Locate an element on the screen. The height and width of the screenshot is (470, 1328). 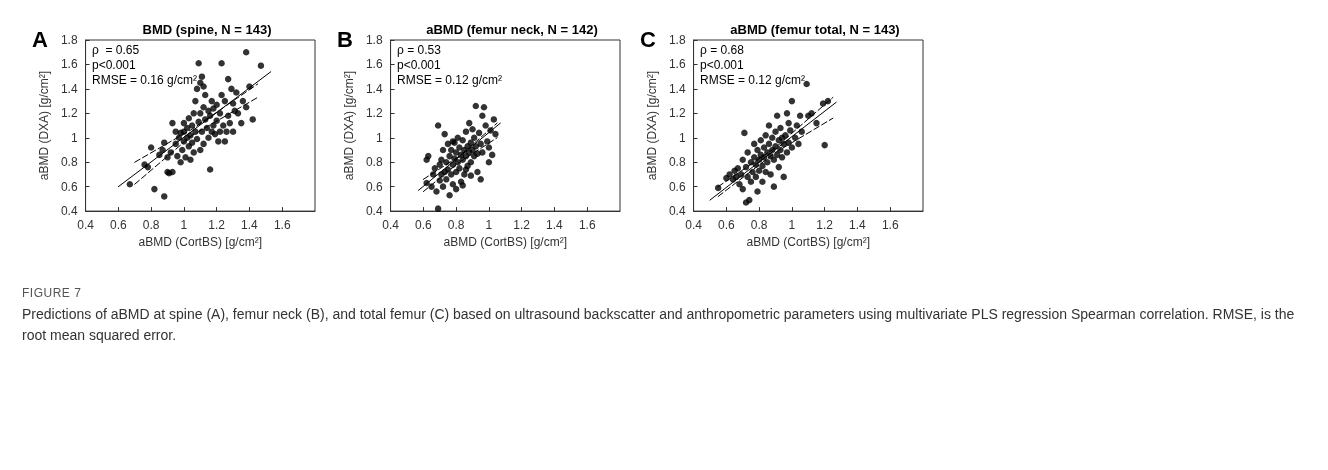
chart-title: BMD (spine, N = 143) is located at coordinates (207, 29).